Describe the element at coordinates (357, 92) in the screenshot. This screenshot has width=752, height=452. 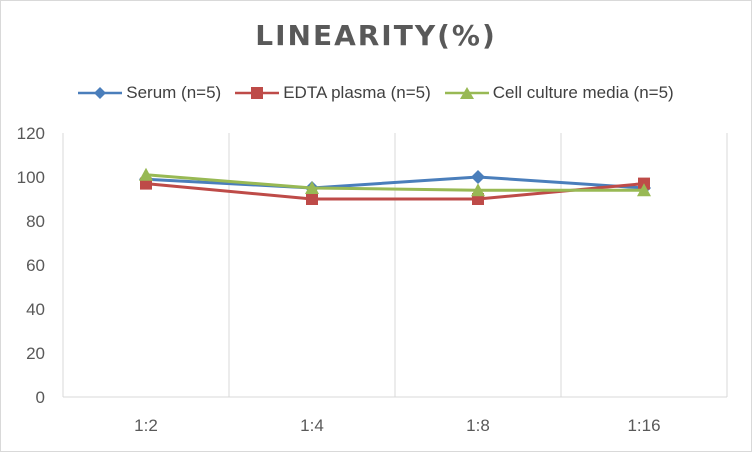
I see `legend-label-edta-plasma: EDTA plasma (n=5)` at that location.